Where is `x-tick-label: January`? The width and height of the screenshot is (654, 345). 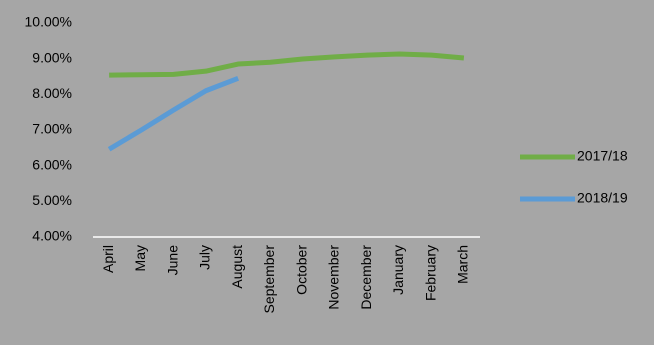 x-tick-label: January is located at coordinates (398, 270).